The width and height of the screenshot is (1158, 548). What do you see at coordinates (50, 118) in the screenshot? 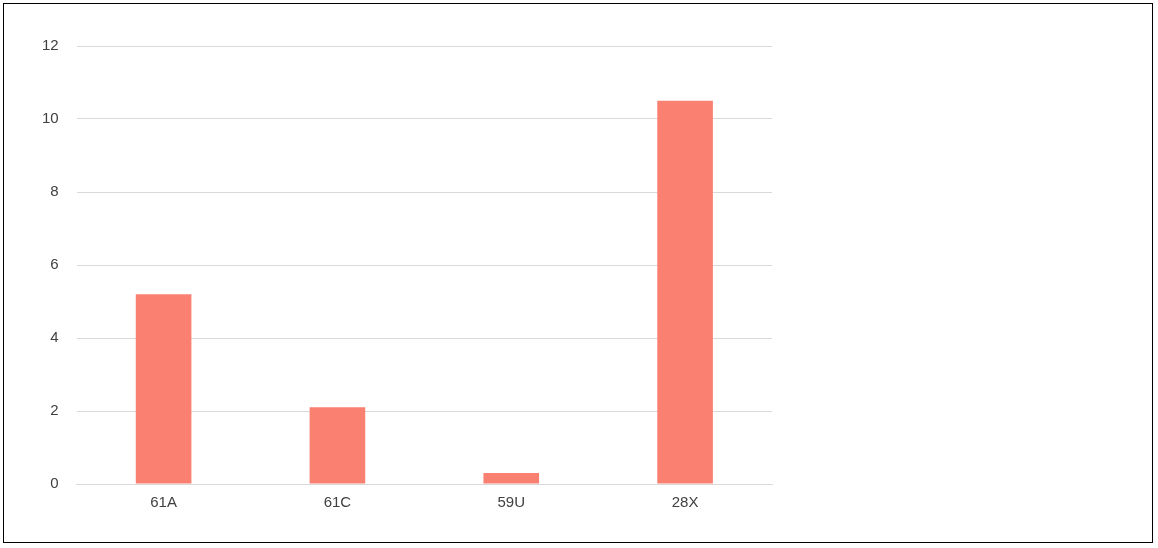
I see `y-tick-label: 10` at bounding box center [50, 118].